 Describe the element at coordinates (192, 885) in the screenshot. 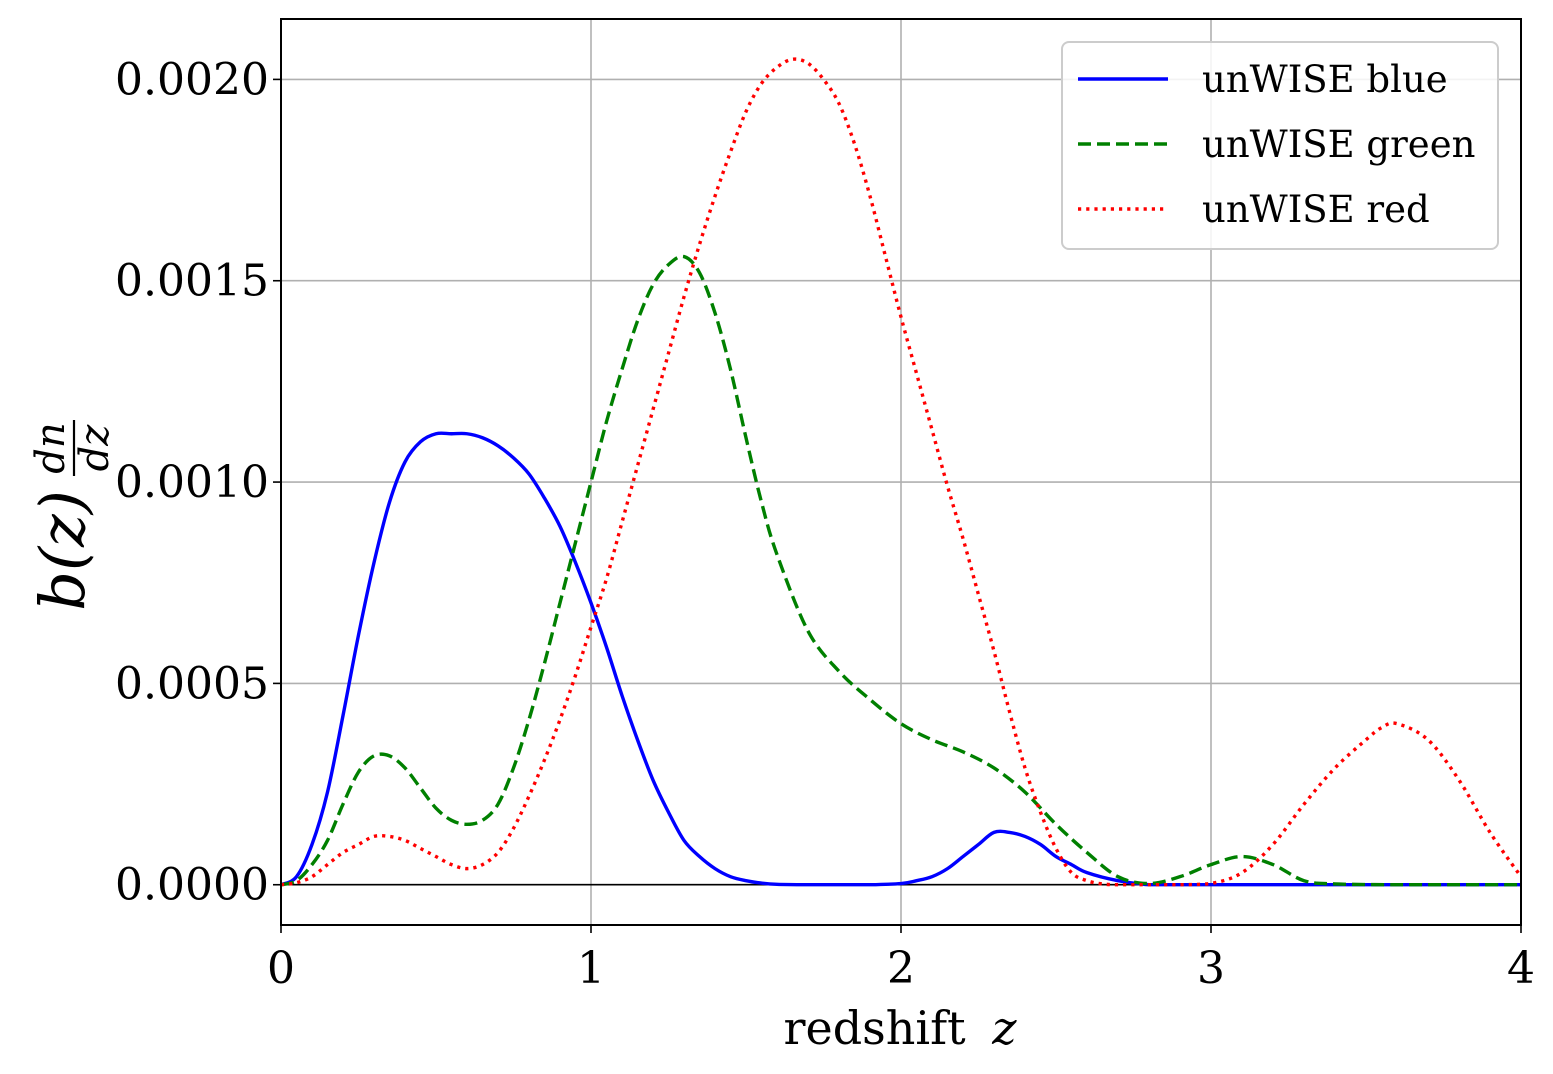

I see `y-tick-label: 0.0000` at that location.